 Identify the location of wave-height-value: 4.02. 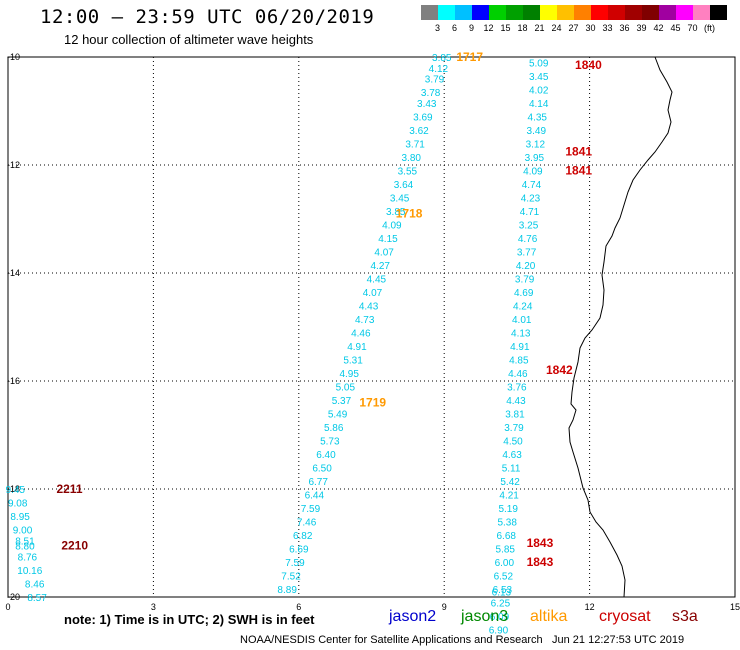
(539, 90).